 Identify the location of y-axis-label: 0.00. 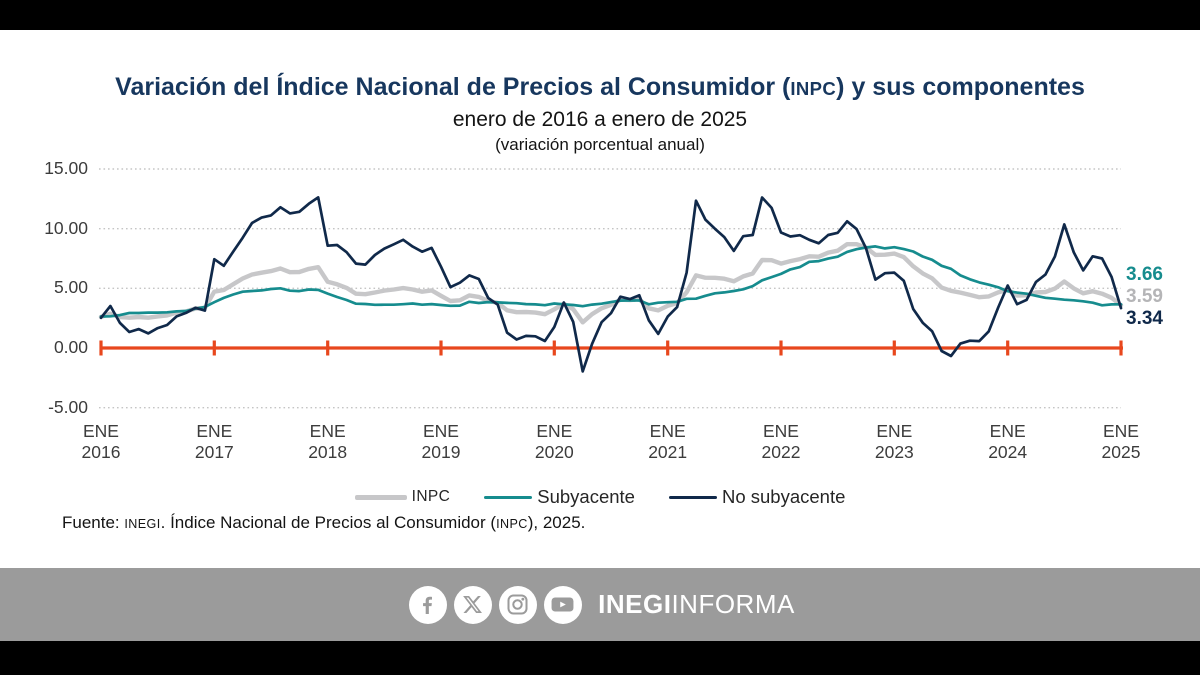
(70, 347).